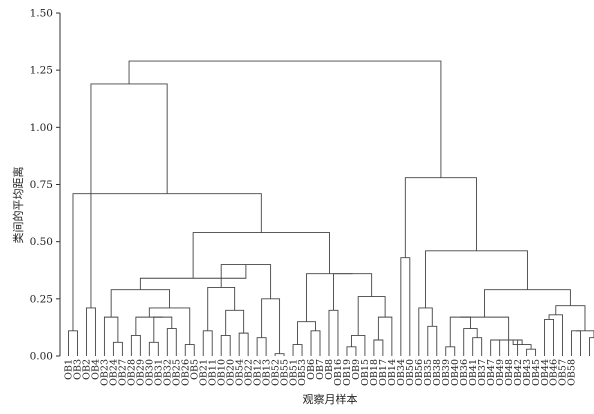  What do you see at coordinates (554, 372) in the screenshot?
I see `leaf-label: OB46` at bounding box center [554, 372].